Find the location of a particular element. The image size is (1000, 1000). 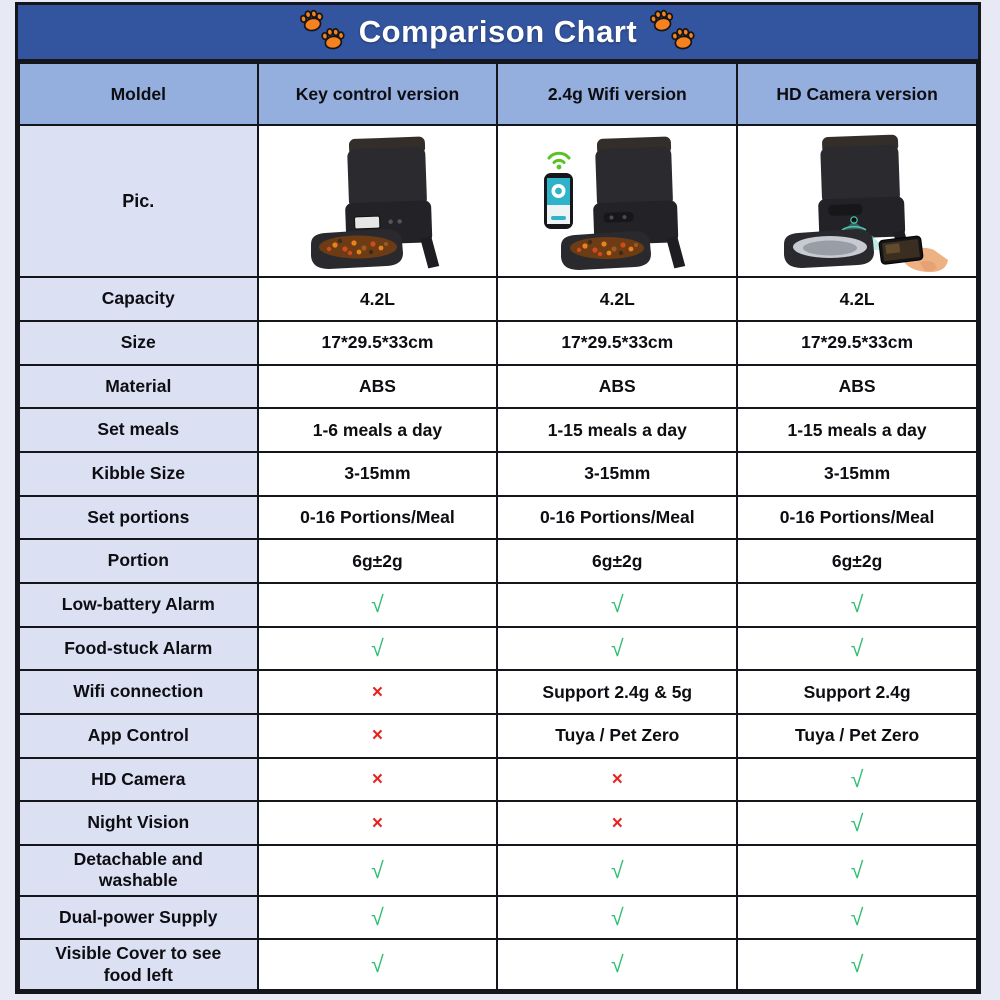

row-label: Night Vision is located at coordinates (138, 823).